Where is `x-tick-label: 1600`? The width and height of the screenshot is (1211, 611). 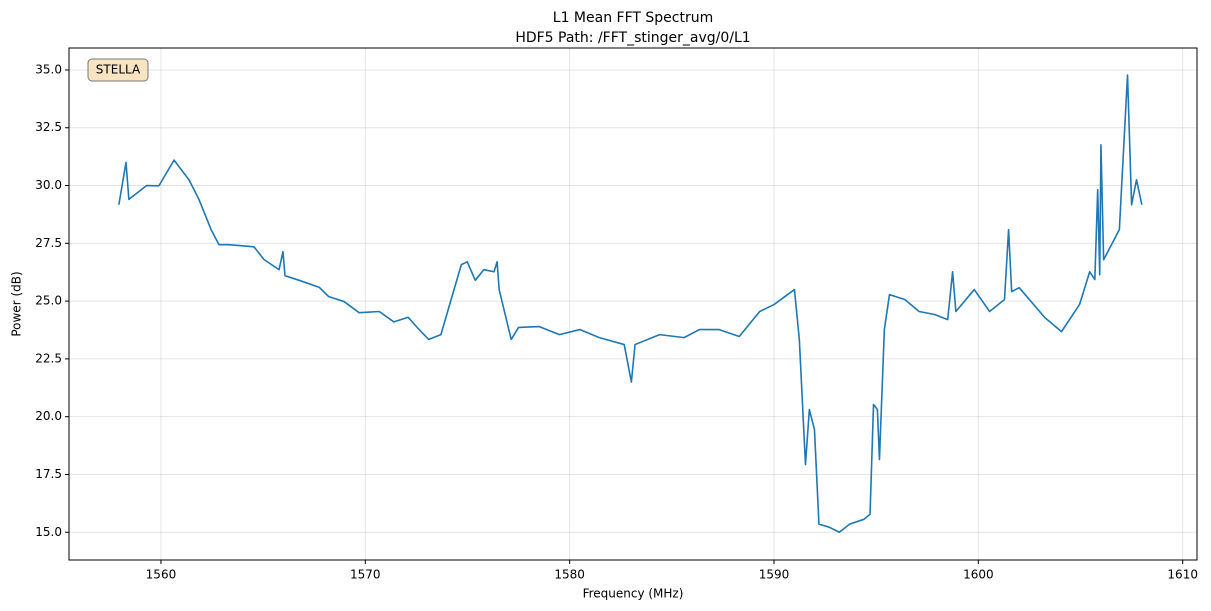
x-tick-label: 1600 is located at coordinates (978, 575).